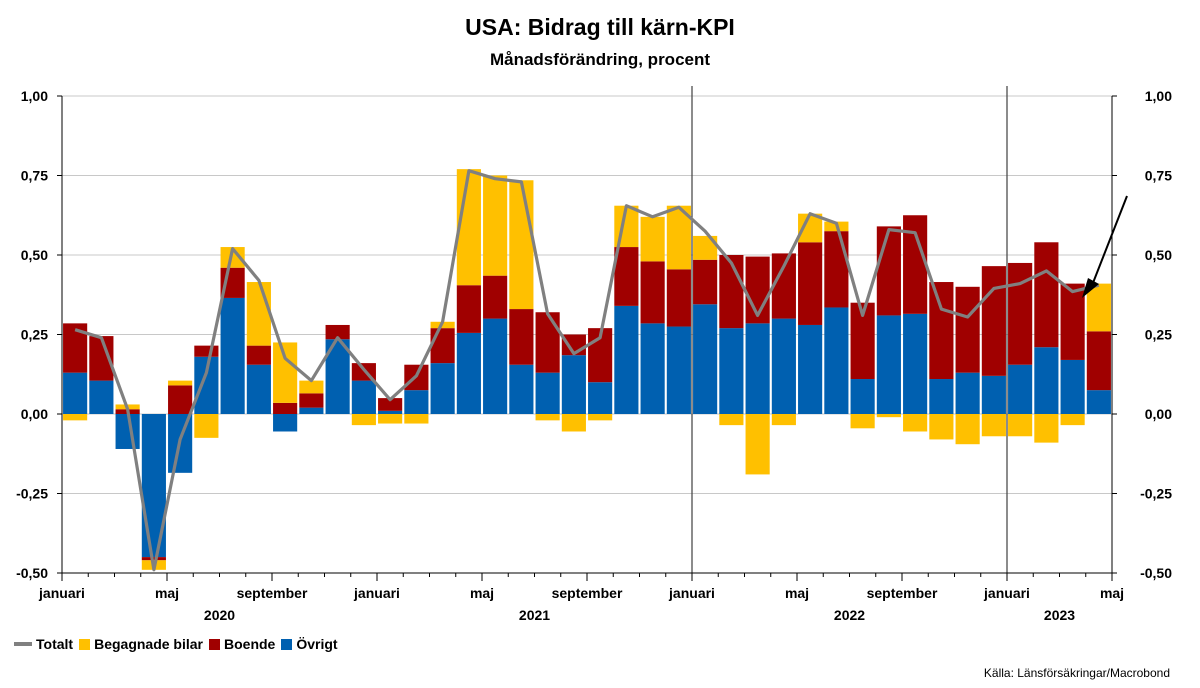  What do you see at coordinates (32, 573) in the screenshot?
I see `y-tick-label-left: -0,50` at bounding box center [32, 573].